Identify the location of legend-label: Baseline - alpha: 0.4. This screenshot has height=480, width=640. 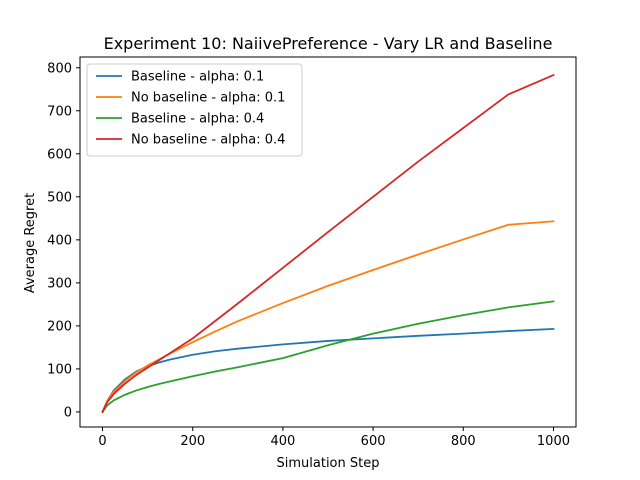
(197, 119).